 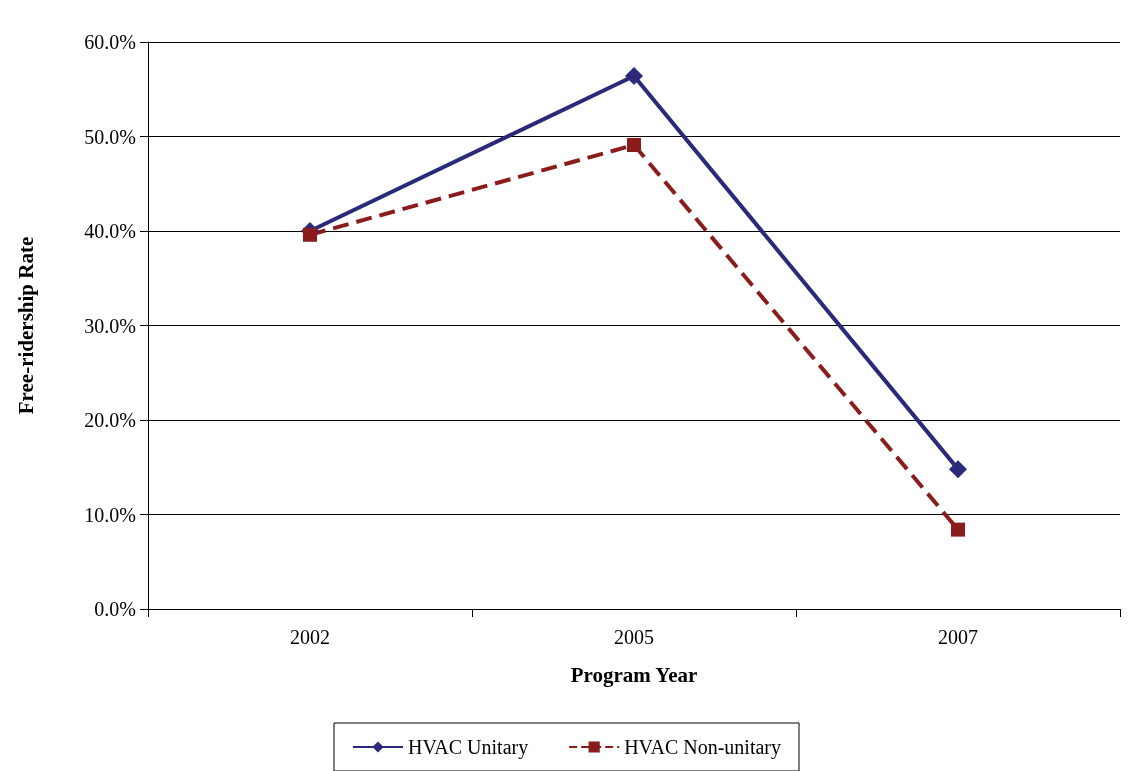 What do you see at coordinates (110, 136) in the screenshot?
I see `y-tick-label: 50.0%` at bounding box center [110, 136].